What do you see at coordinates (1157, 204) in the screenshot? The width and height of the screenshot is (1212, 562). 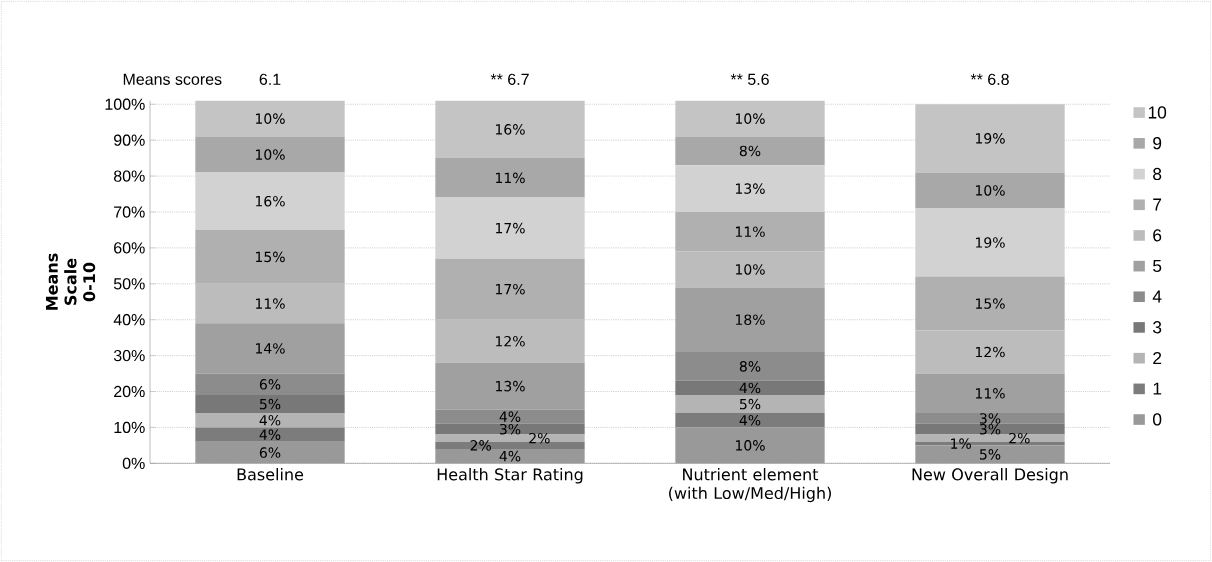 I see `legend-label: 7` at bounding box center [1157, 204].